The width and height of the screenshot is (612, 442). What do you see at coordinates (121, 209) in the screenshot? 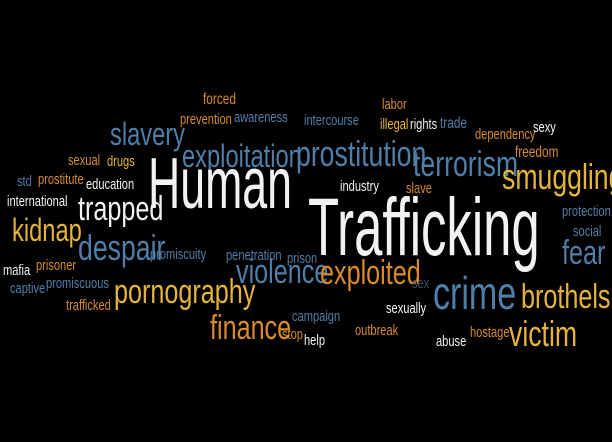
I see `word-trapped: trapped` at bounding box center [121, 209].